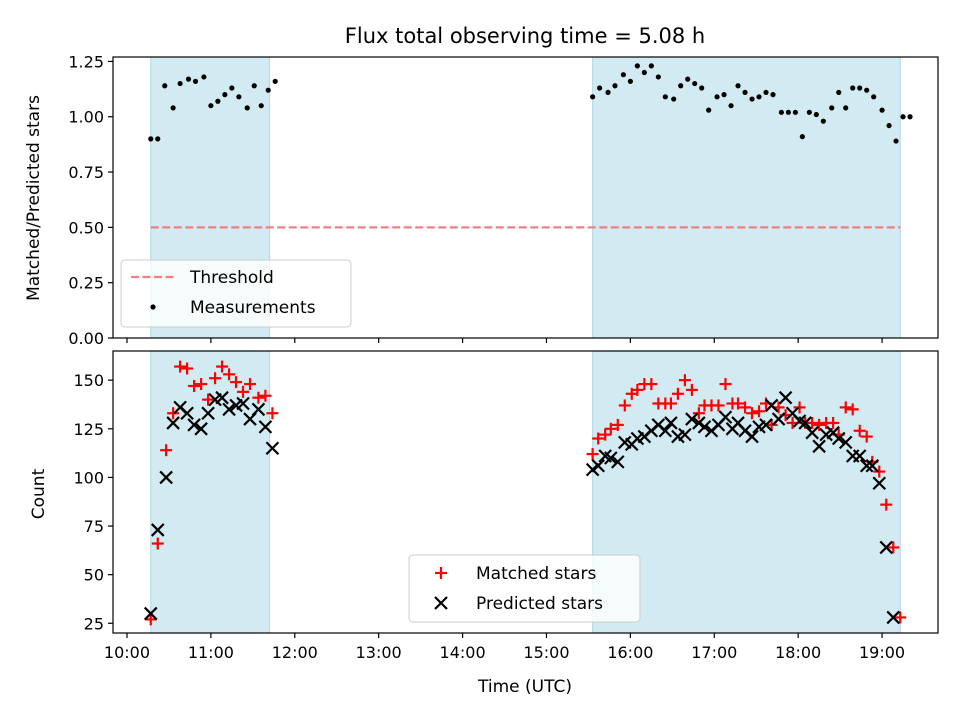 This screenshot has height=720, width=960. I want to click on y-tick-label: 0.50, so click(86, 227).